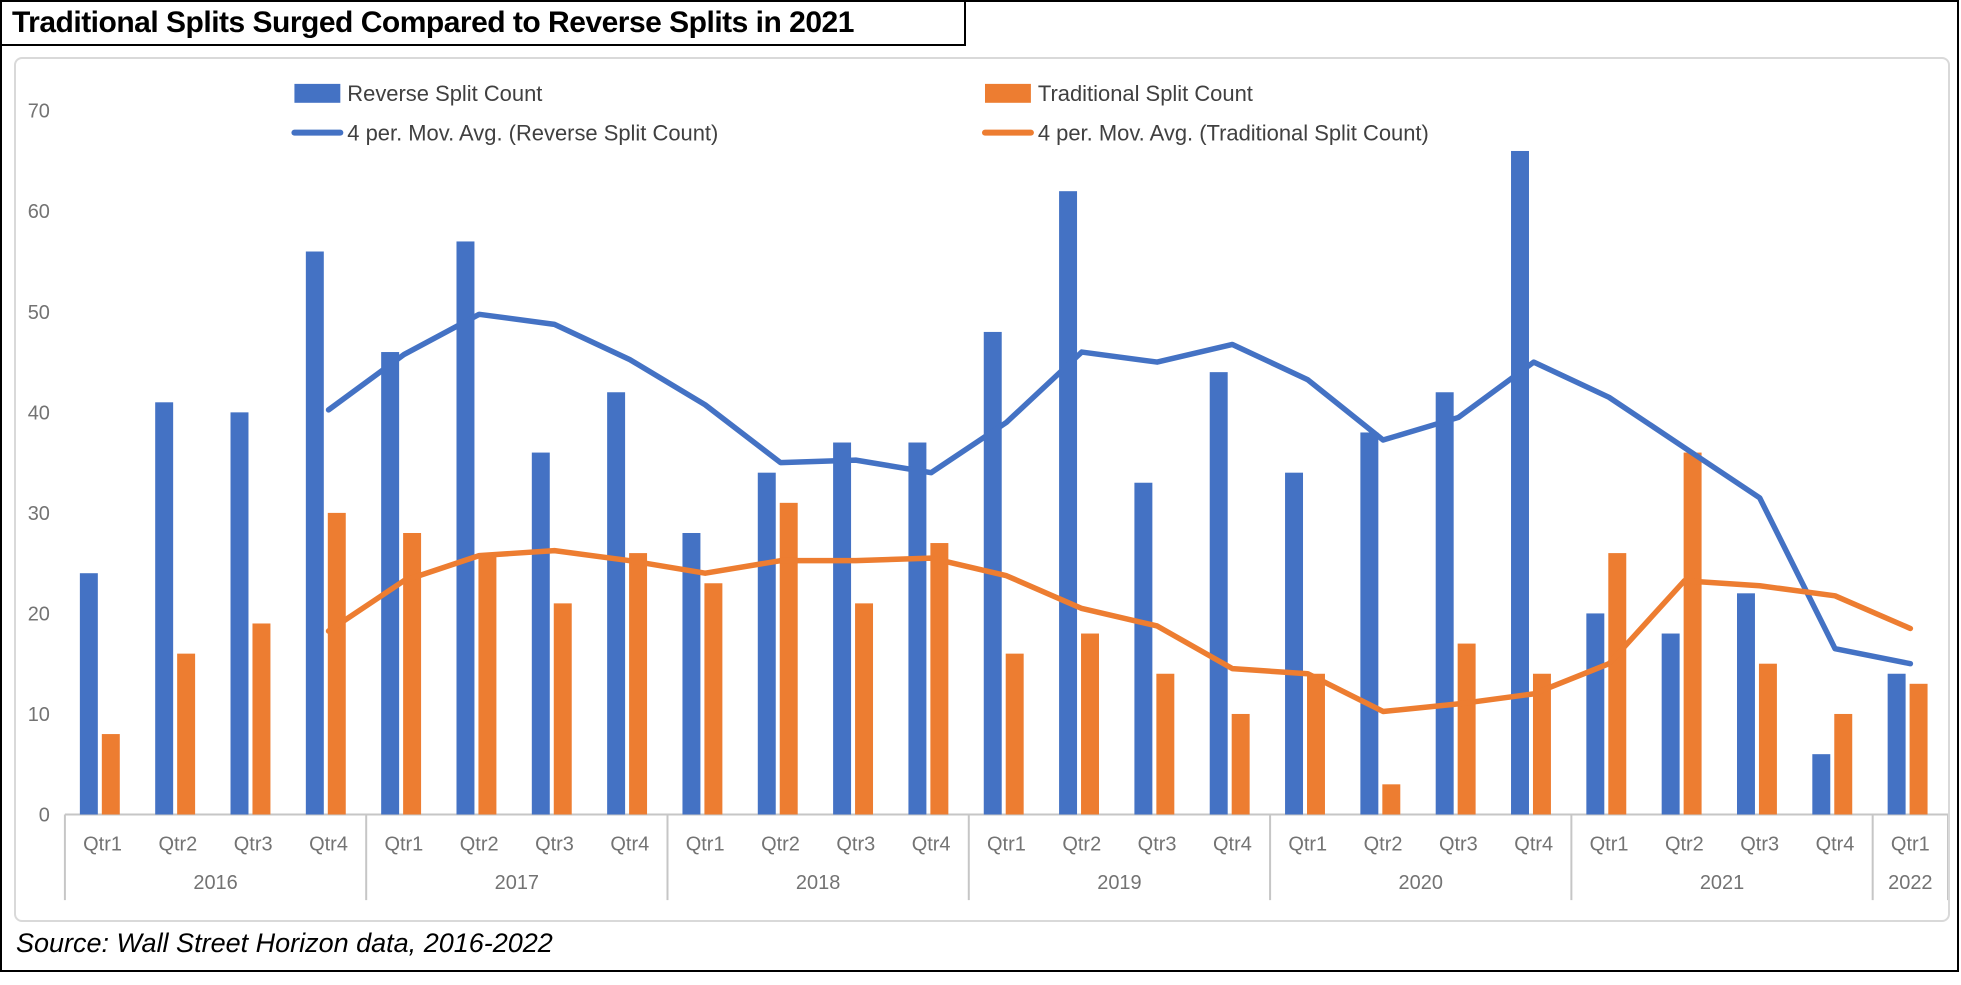 This screenshot has width=1961, height=985. What do you see at coordinates (532, 133) in the screenshot?
I see `legend-label: 4 per. Mov. Avg. (Reverse Split Count)` at bounding box center [532, 133].